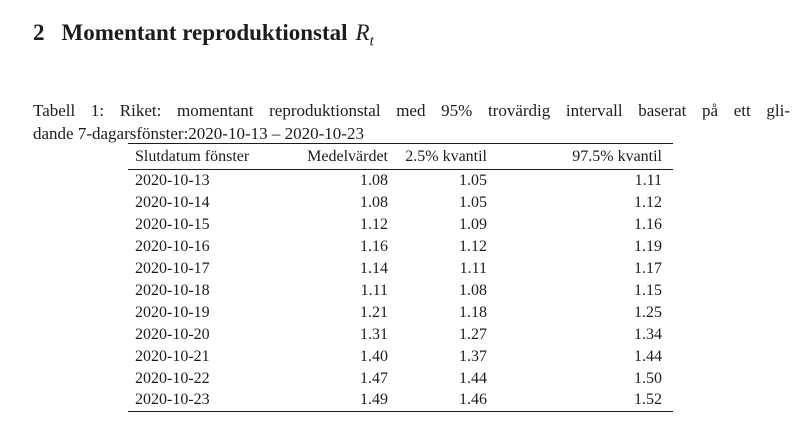  What do you see at coordinates (172, 224) in the screenshot?
I see `cell-end-date: 2020-10-15` at bounding box center [172, 224].